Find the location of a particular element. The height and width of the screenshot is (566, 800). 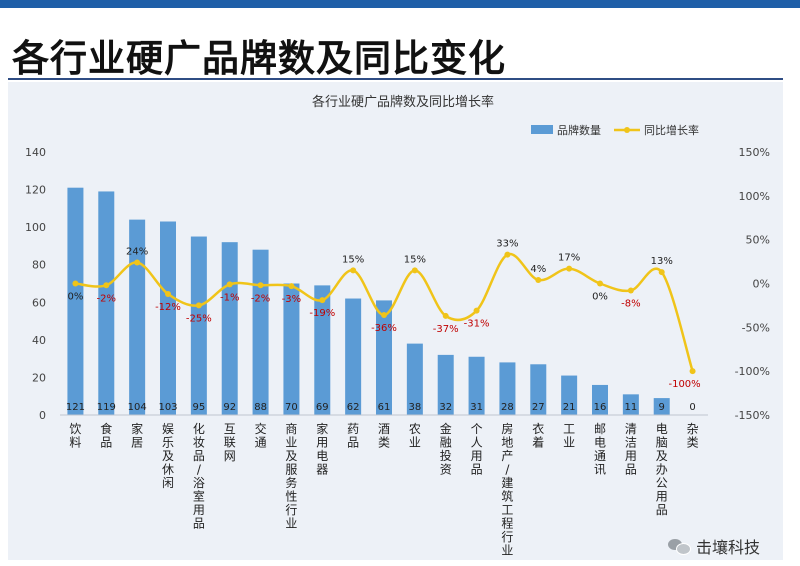

category-label: 酒类 is located at coordinates (384, 436).